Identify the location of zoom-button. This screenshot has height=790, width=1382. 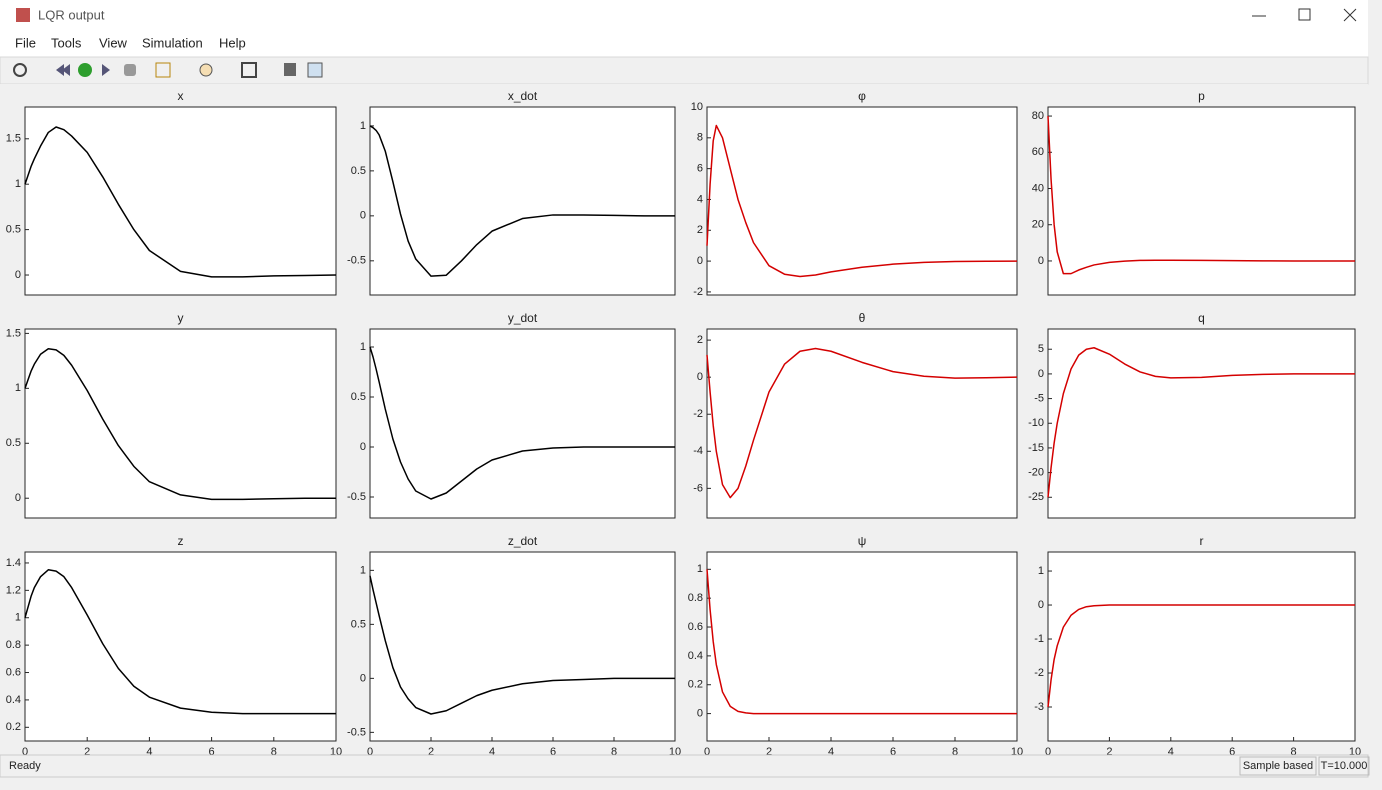
(249, 70).